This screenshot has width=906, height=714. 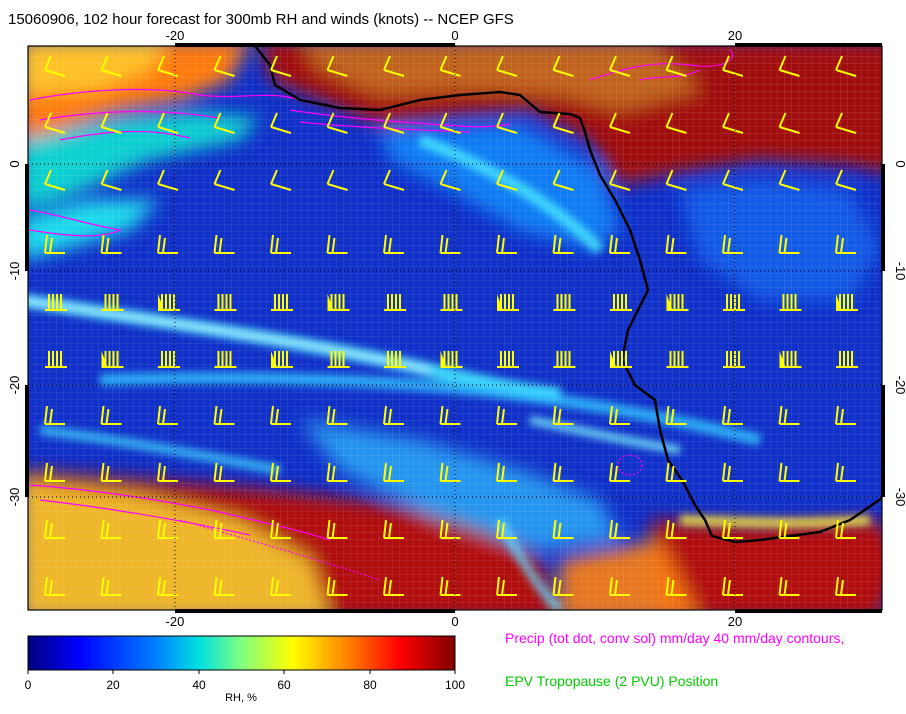 I want to click on lat-ticks-left: 0 -10 -20 -30, so click(x=14, y=333).